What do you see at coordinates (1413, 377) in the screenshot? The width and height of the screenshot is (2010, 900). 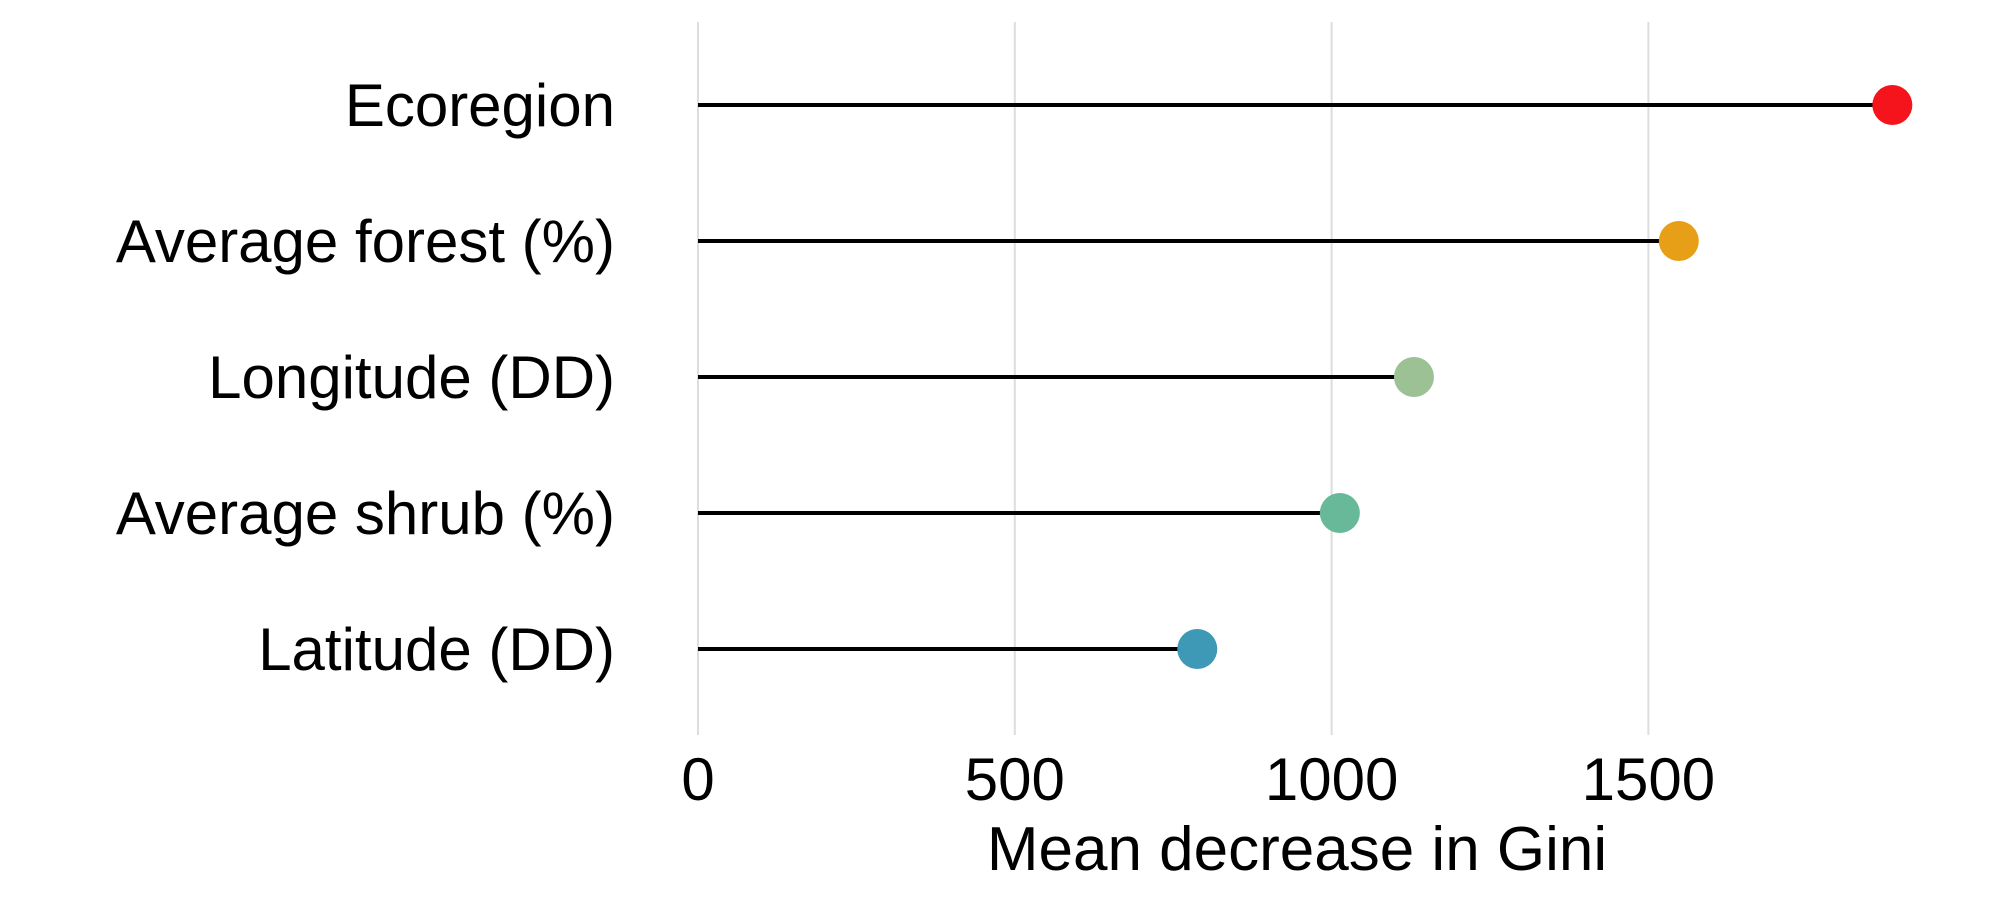 I see `dot-longitude-dd` at bounding box center [1413, 377].